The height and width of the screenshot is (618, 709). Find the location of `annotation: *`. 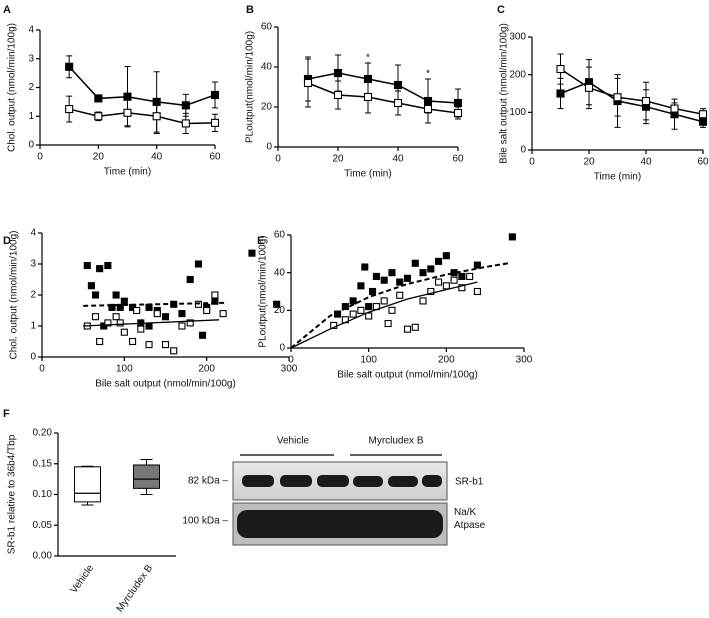

annotation: * is located at coordinates (368, 58).